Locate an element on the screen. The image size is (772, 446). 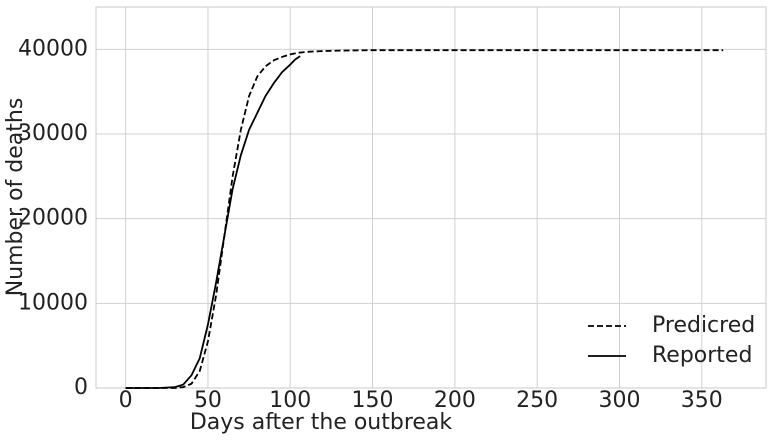
x-tick-label: 0 is located at coordinates (126, 400).